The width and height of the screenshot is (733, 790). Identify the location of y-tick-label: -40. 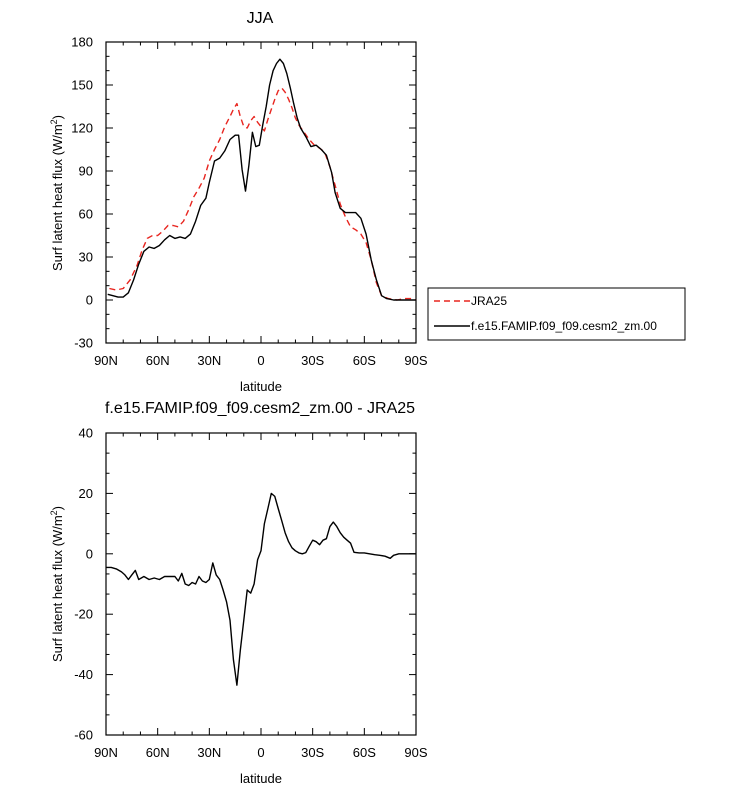
(83, 674).